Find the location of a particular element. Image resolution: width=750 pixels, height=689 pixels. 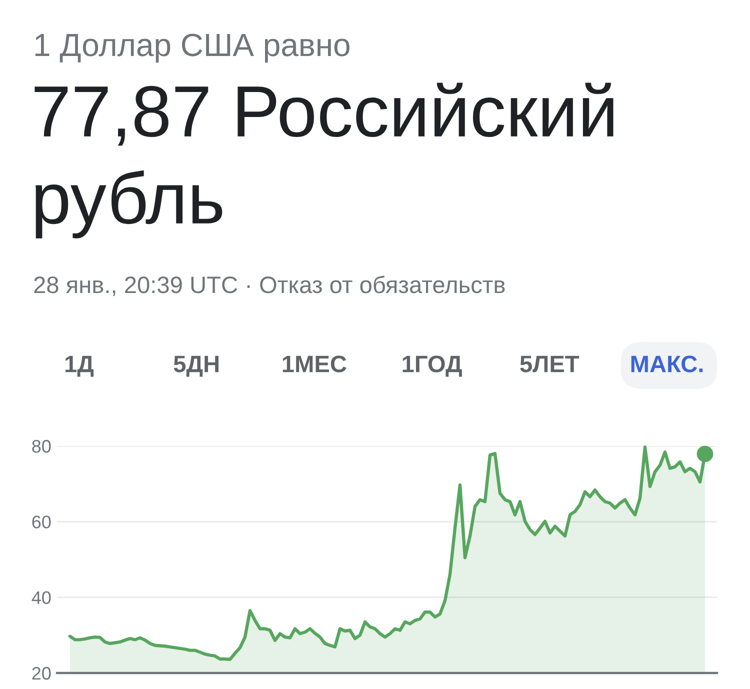

y-tick-label: 20 is located at coordinates (41, 673).